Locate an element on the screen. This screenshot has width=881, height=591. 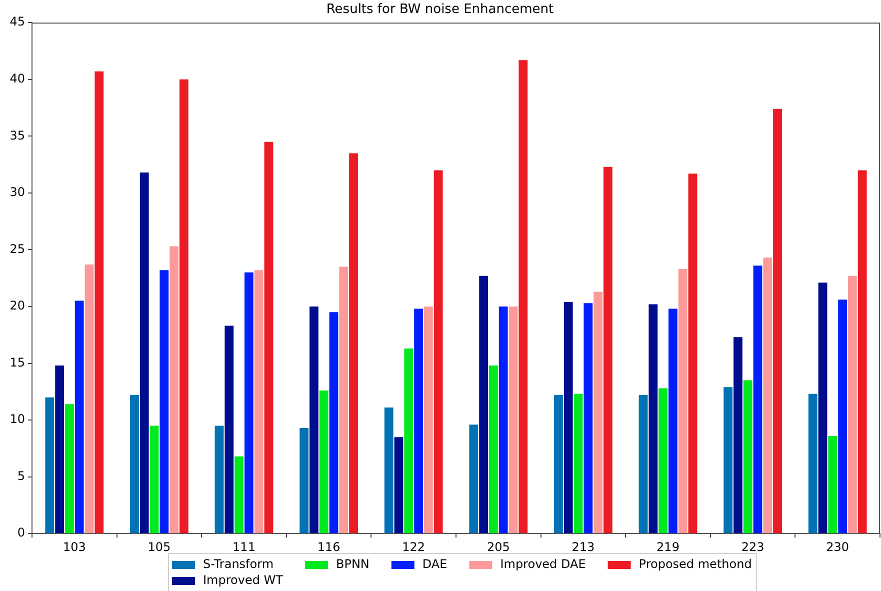
y-tick-label: 15 is located at coordinates (17, 362).